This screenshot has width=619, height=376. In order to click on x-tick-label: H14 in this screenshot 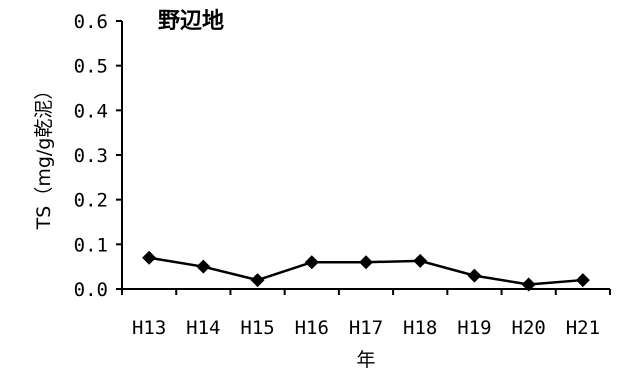, I will do `click(203, 328)`.